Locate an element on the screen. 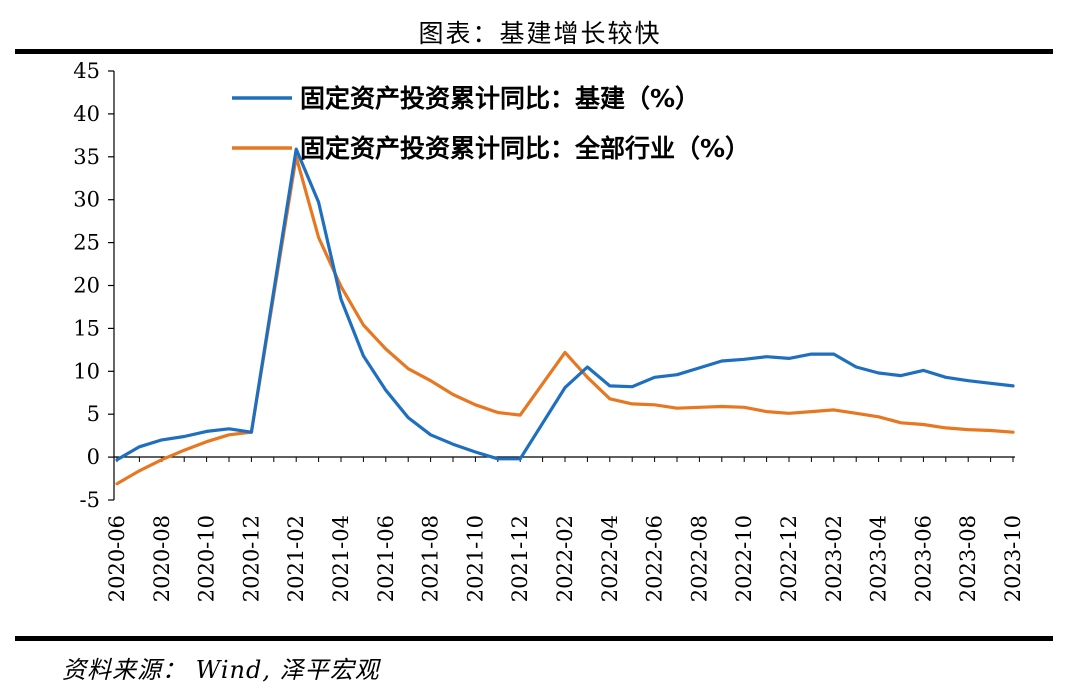 This screenshot has height=695, width=1080. y-tick-label: 20 is located at coordinates (86, 286).